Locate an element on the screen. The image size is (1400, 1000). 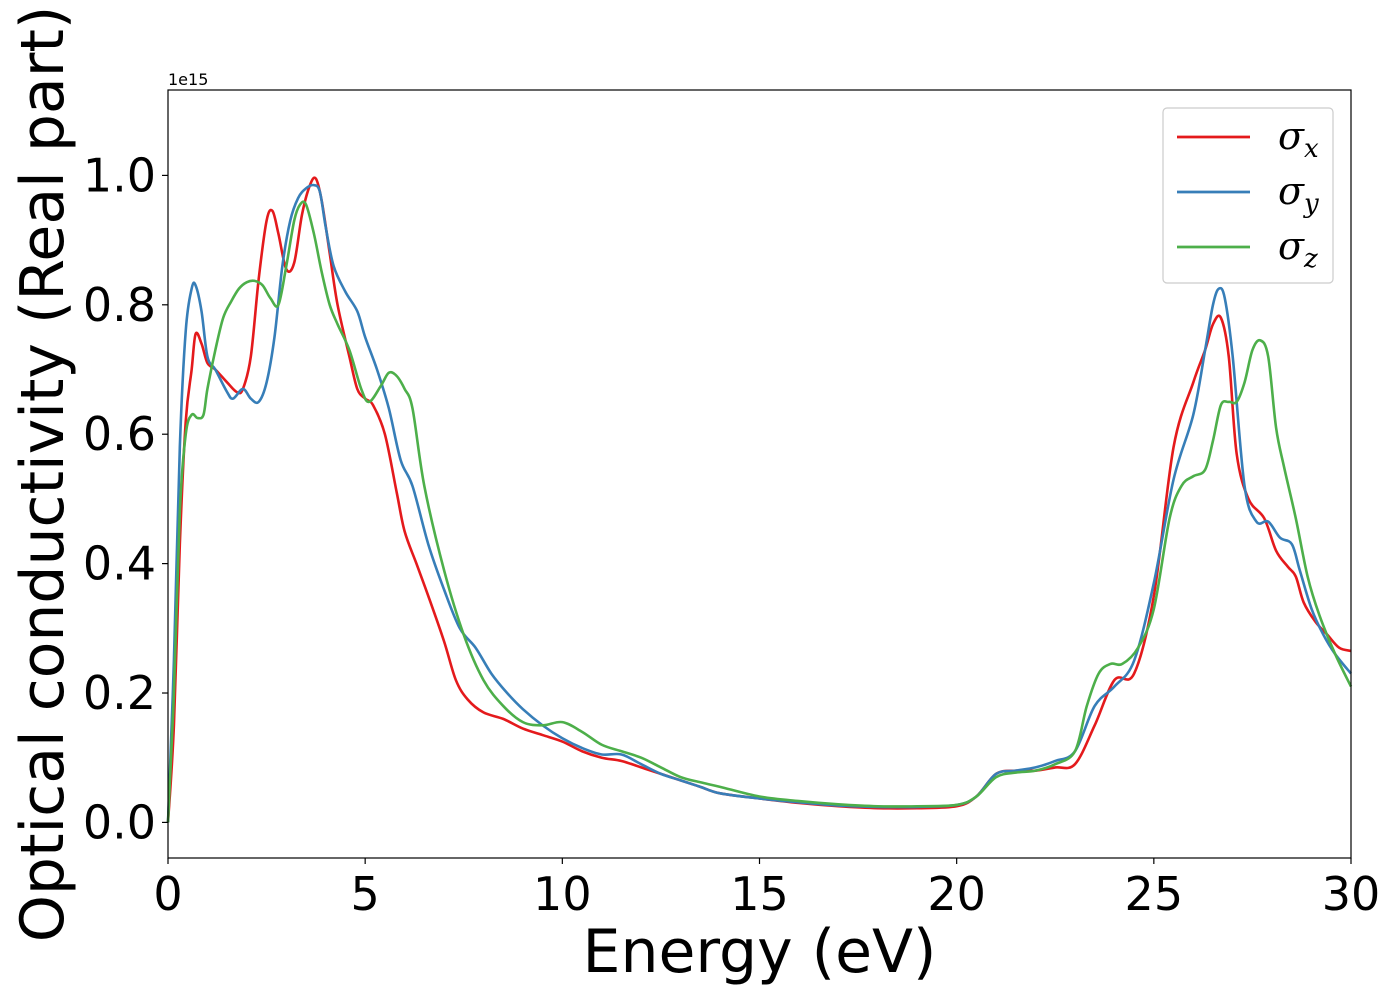
legend-label-z: σz is located at coordinates (1298, 249).